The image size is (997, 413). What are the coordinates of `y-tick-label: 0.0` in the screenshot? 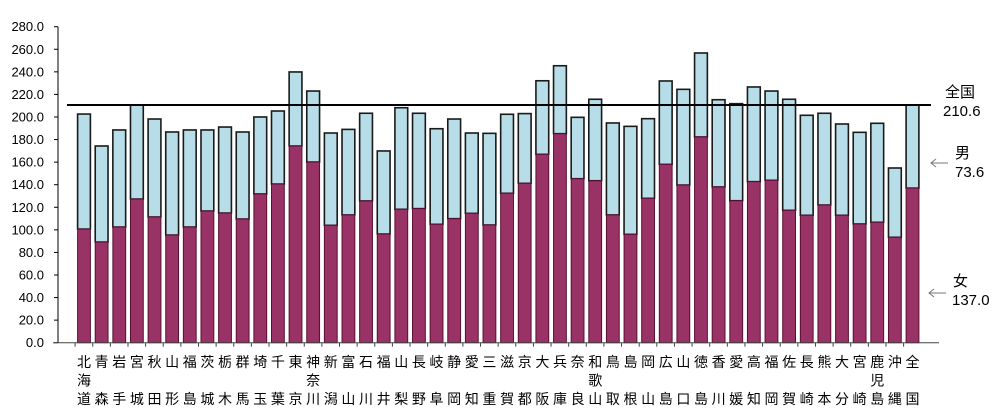 It's located at (35, 342).